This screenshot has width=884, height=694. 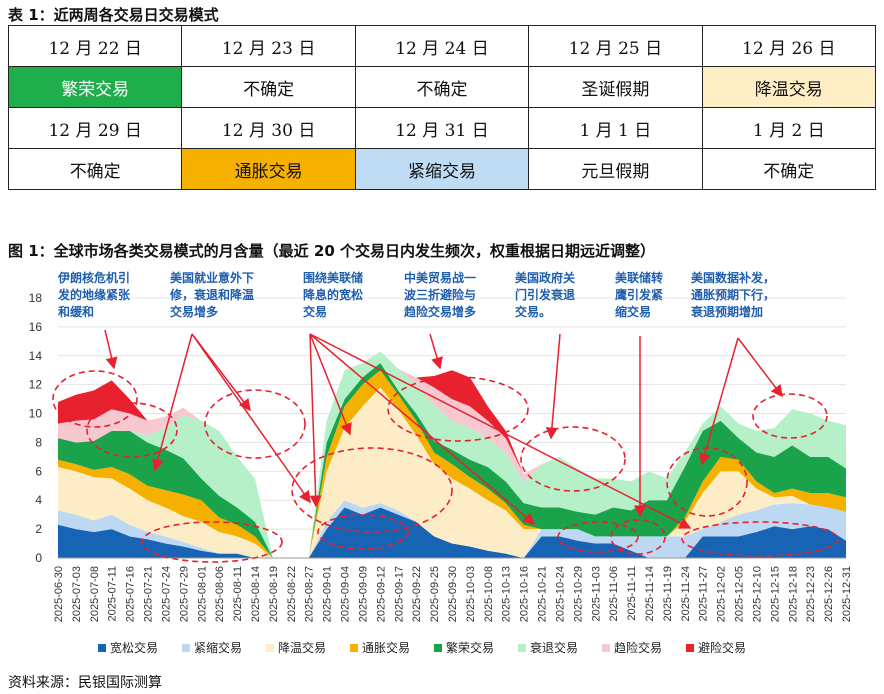 I want to click on x-tick-label: 2025-11-14, so click(x=650, y=593).